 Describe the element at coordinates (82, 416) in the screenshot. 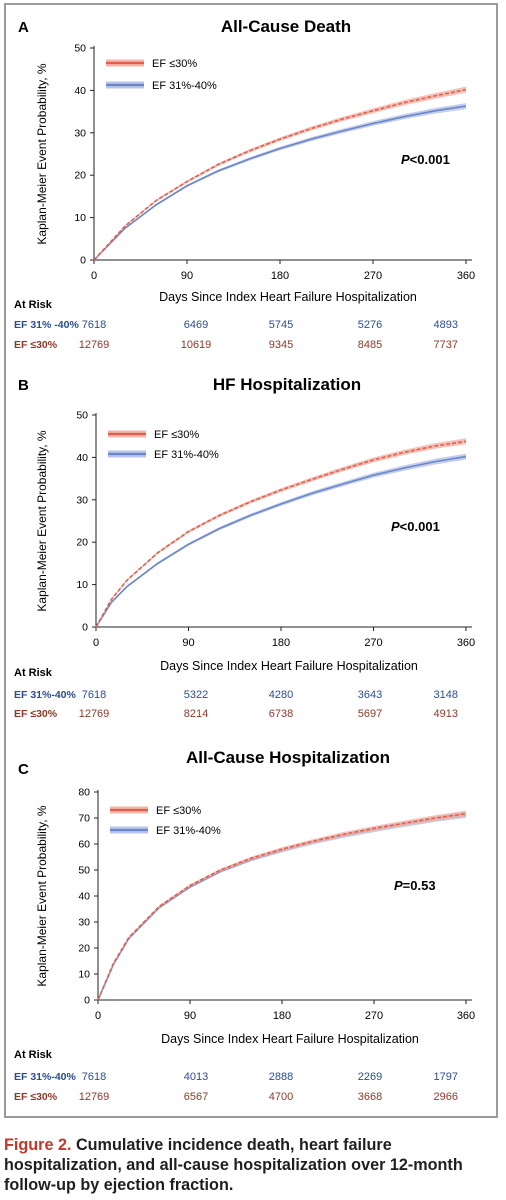

I see `y-tick-label: 50` at that location.